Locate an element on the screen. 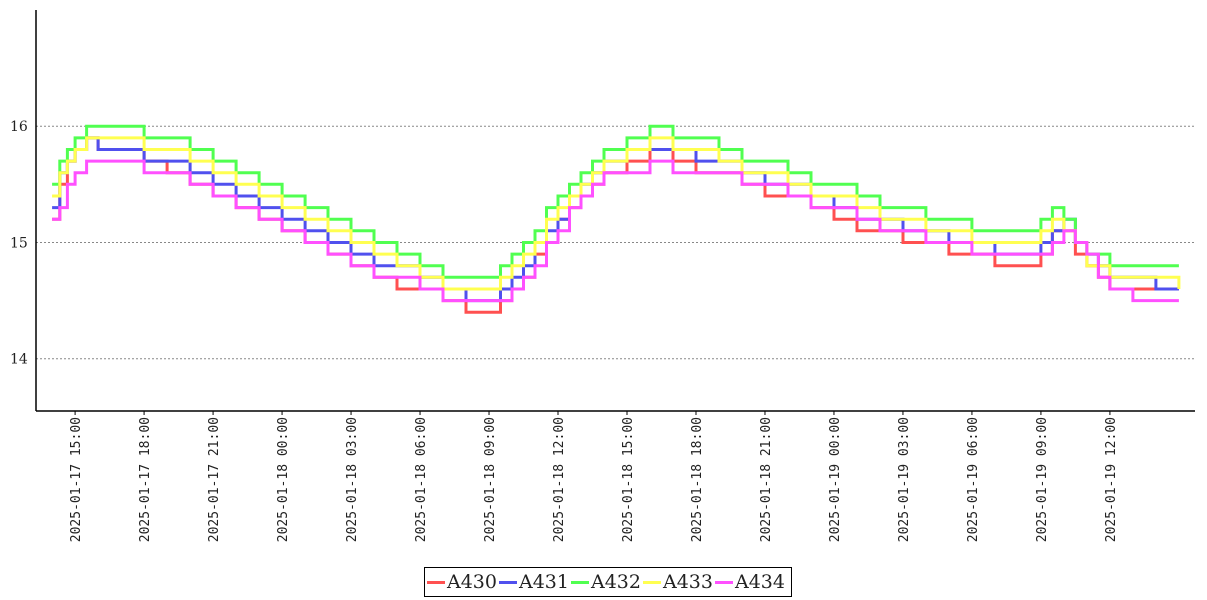  legend-label: A434 is located at coordinates (760, 582).